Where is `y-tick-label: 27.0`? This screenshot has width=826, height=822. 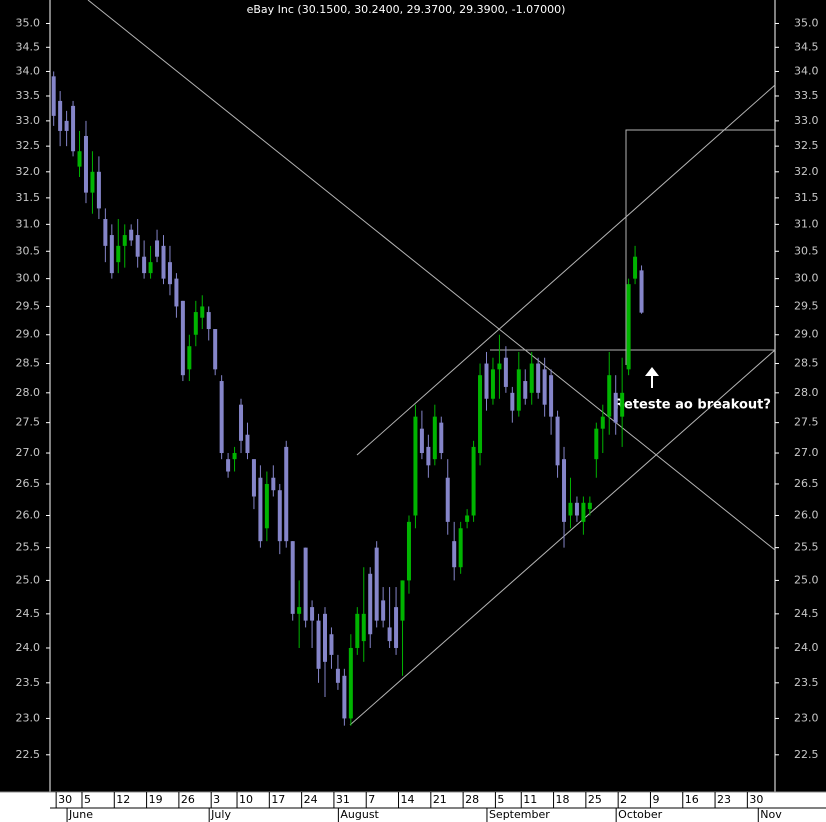
y-tick-label: 27.0 is located at coordinates (806, 452).